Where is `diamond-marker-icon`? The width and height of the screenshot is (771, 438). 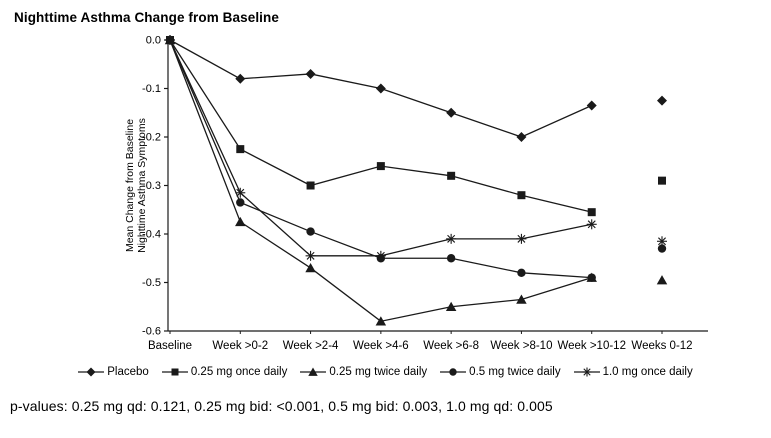 diamond-marker-icon is located at coordinates (91, 372).